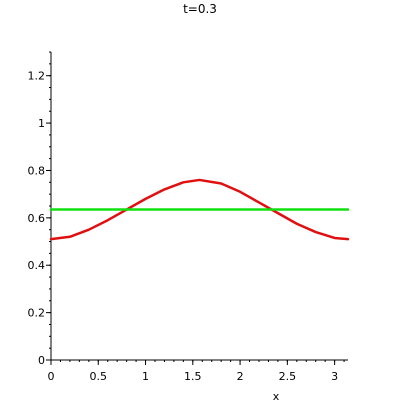 The image size is (400, 400). Describe the element at coordinates (193, 376) in the screenshot. I see `x-tick-label: 1.5` at that location.